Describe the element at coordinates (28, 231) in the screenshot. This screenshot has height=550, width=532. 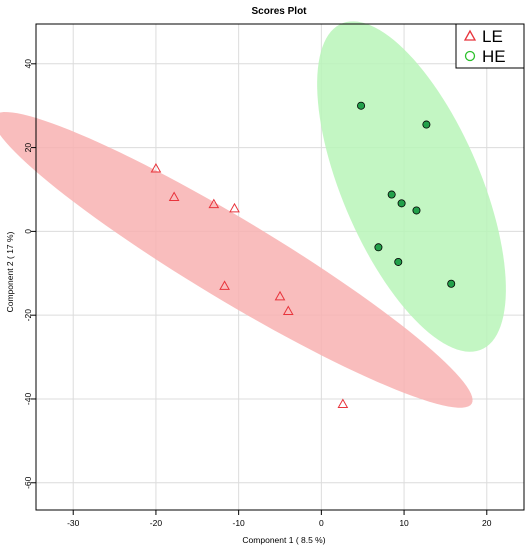
I see `y-tick-label: 0` at that location.